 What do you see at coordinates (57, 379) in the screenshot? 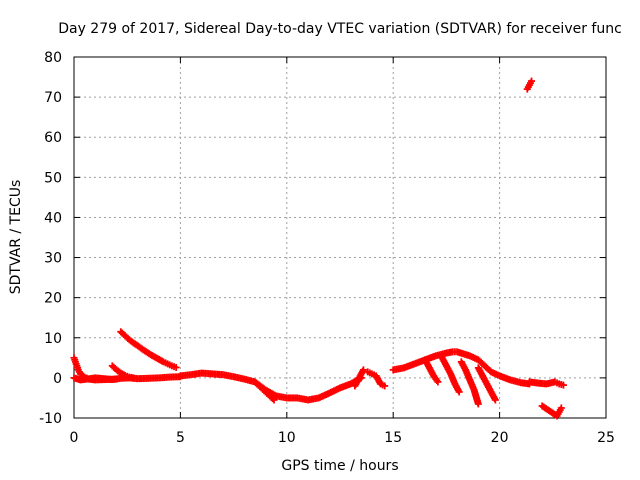
I see `y-tick-label: 0` at bounding box center [57, 379].